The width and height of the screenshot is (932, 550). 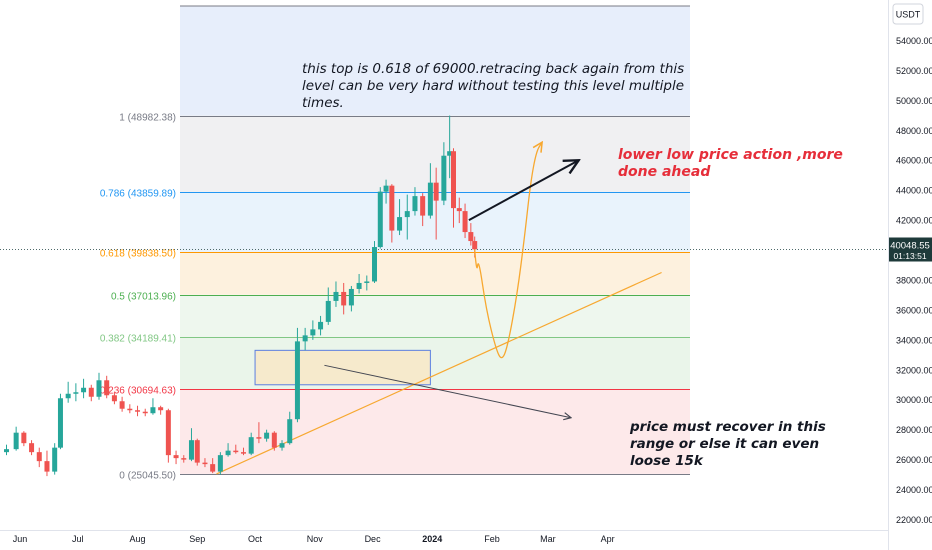 I want to click on price-tick-label: 44000.00, so click(x=914, y=191).